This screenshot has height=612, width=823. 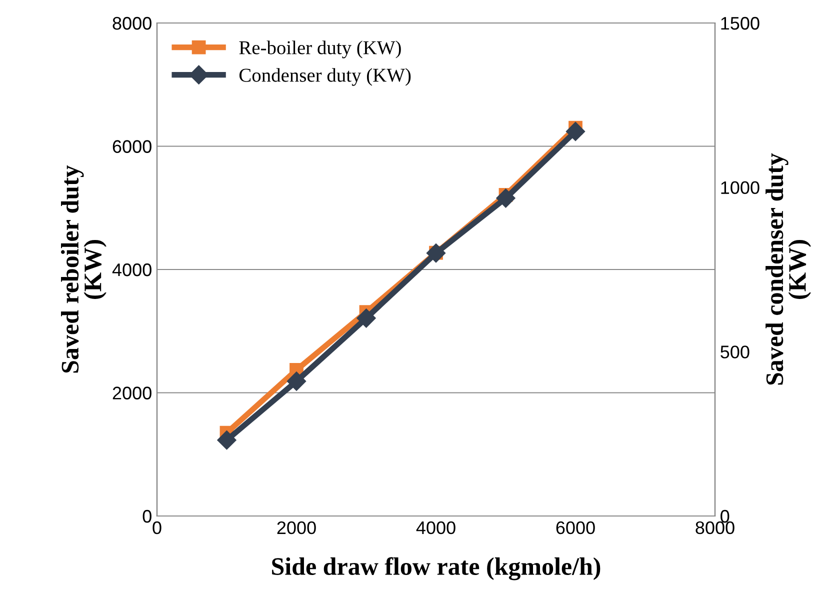 What do you see at coordinates (740, 187) in the screenshot?
I see `y2-tick-label: 1000` at bounding box center [740, 187].